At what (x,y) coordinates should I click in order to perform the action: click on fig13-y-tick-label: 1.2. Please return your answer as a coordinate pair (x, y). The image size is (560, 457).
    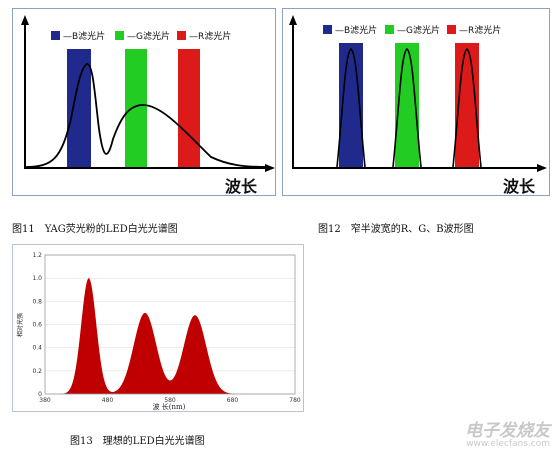
    Looking at the image, I should click on (37, 255).